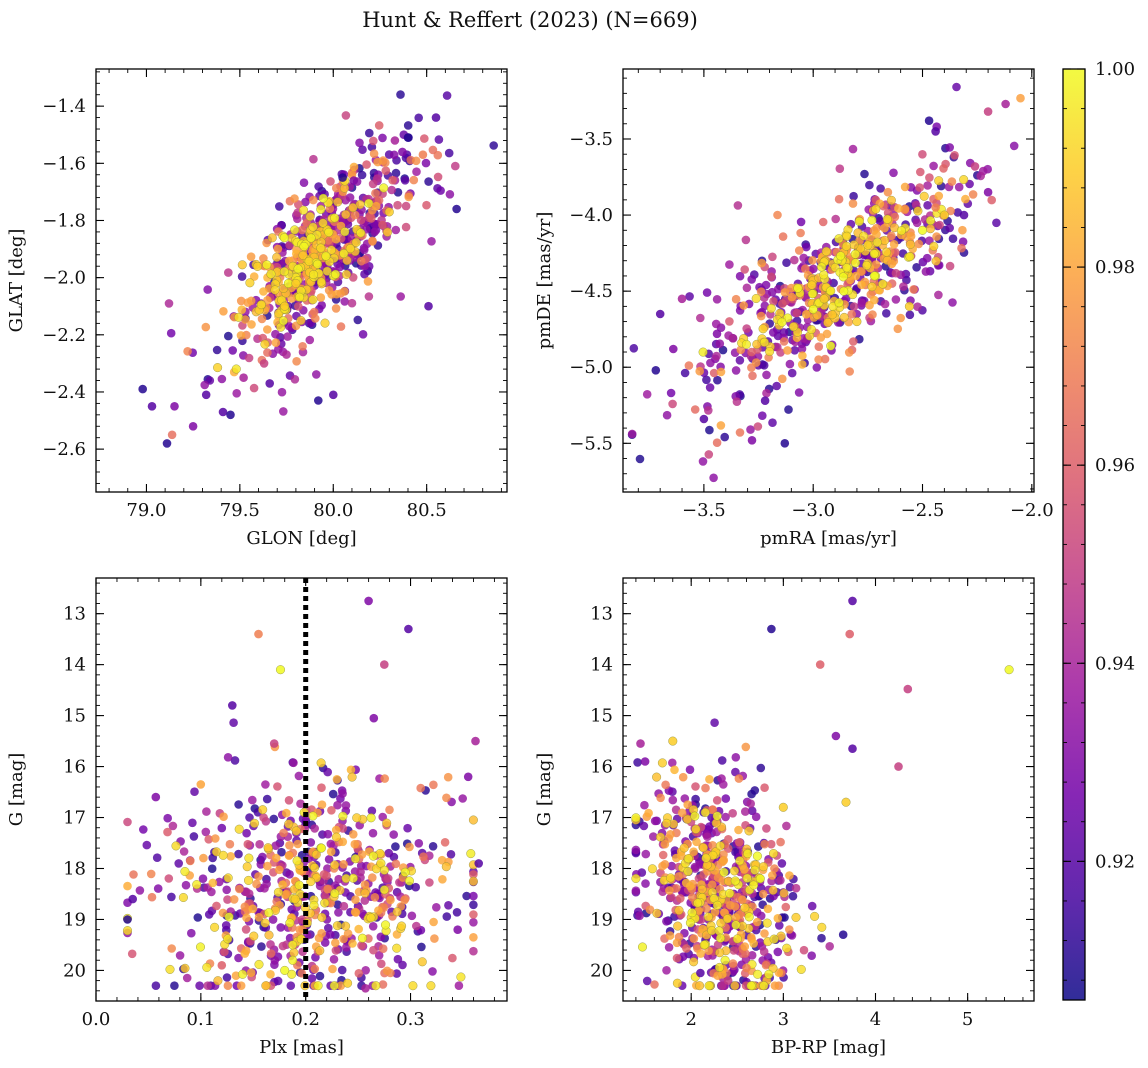 This screenshot has width=1148, height=1068. I want to click on y-tick-label: −2.6, so click(64, 449).